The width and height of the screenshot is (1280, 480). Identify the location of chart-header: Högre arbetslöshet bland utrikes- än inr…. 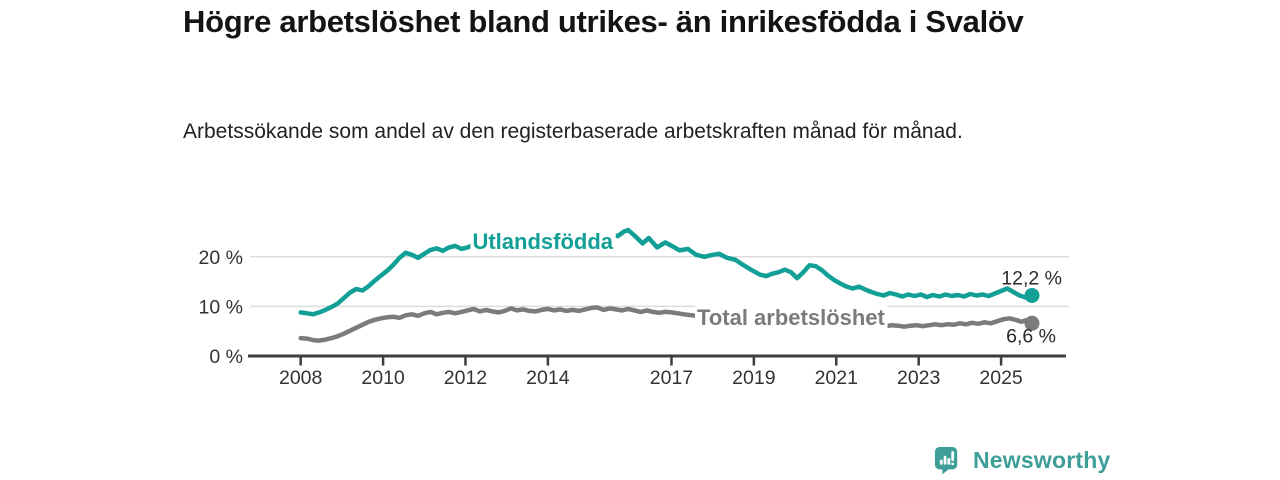
(633, 22).